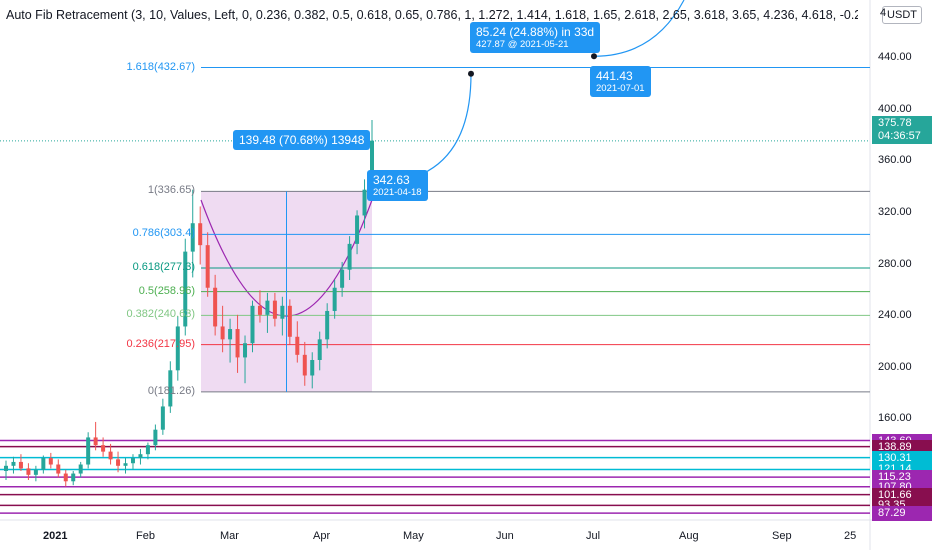  What do you see at coordinates (899, 136) in the screenshot?
I see `countdown: 04:36:57` at bounding box center [899, 136].